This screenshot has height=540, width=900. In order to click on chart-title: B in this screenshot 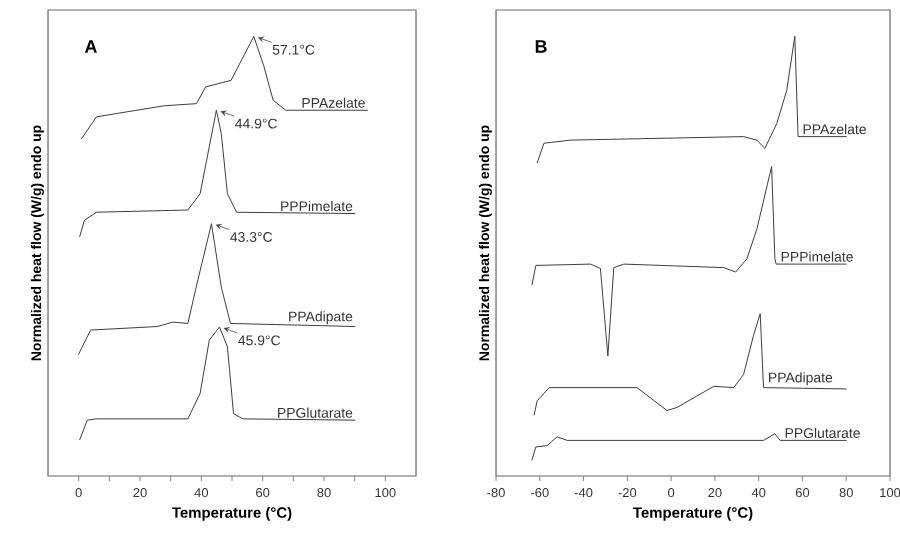, I will do `click(541, 46)`.